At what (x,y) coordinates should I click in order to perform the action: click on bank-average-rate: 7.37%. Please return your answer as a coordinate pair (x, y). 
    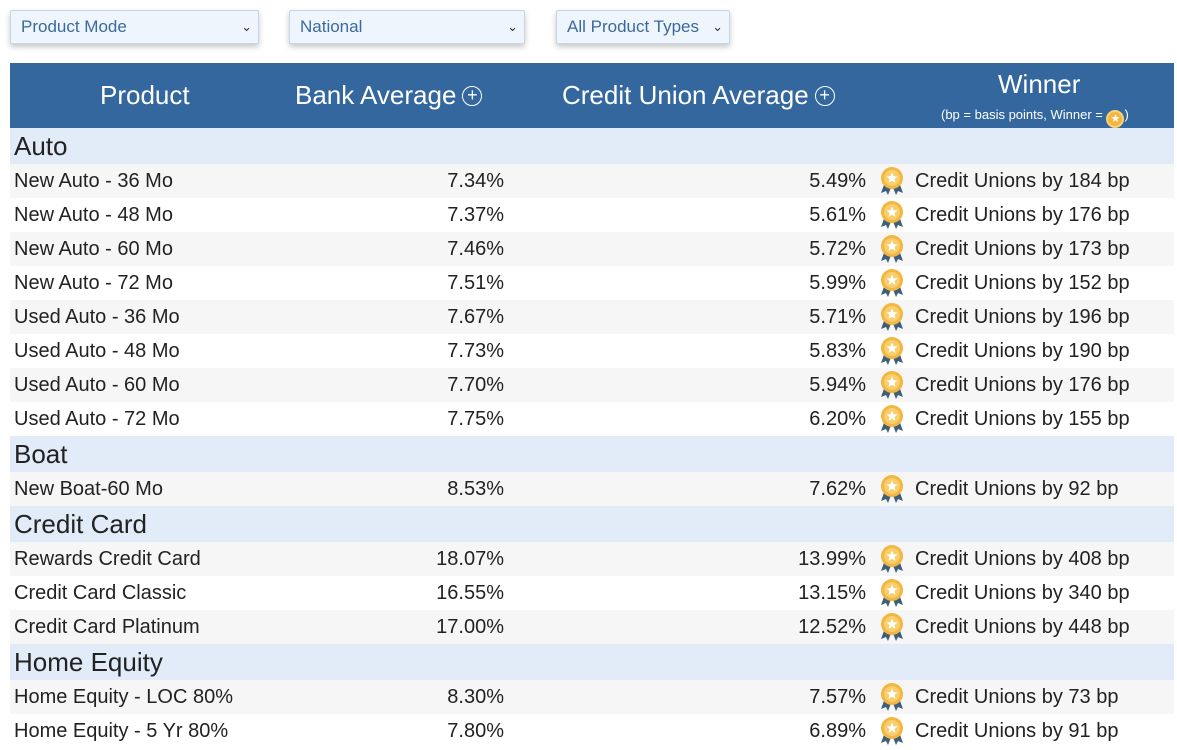
    Looking at the image, I should click on (475, 215).